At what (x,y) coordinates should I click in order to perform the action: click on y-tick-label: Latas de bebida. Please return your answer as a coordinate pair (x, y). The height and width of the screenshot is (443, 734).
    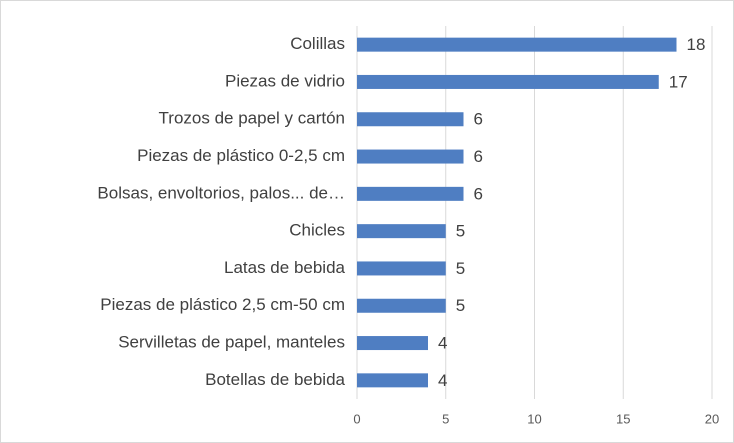
    Looking at the image, I should click on (285, 267).